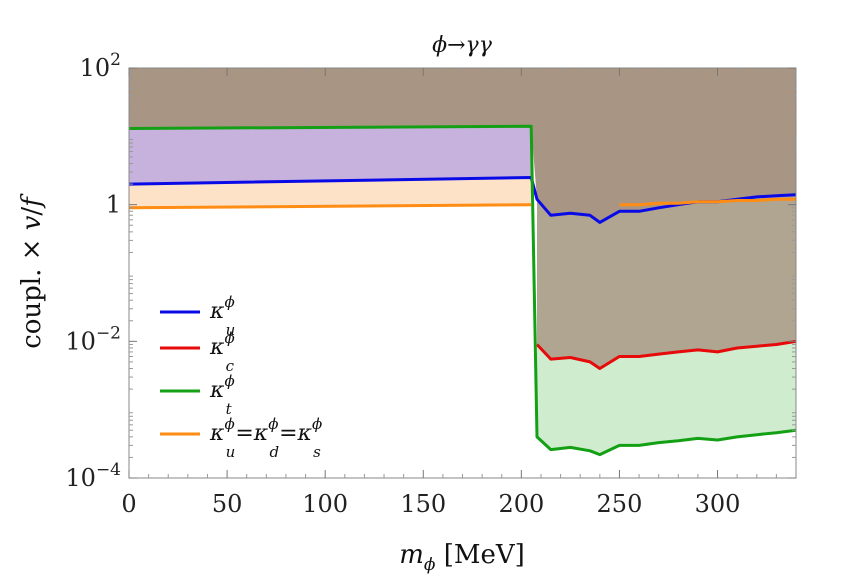 The height and width of the screenshot is (586, 865). Describe the element at coordinates (330, 155) in the screenshot. I see `region-kappa-u-purple` at that location.